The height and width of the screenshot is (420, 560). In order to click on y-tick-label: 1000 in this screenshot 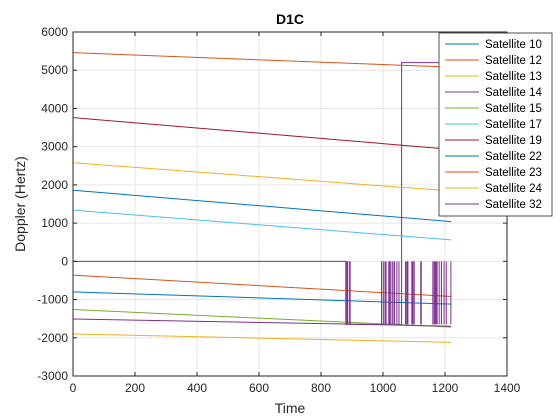, I will do `click(54, 223)`.